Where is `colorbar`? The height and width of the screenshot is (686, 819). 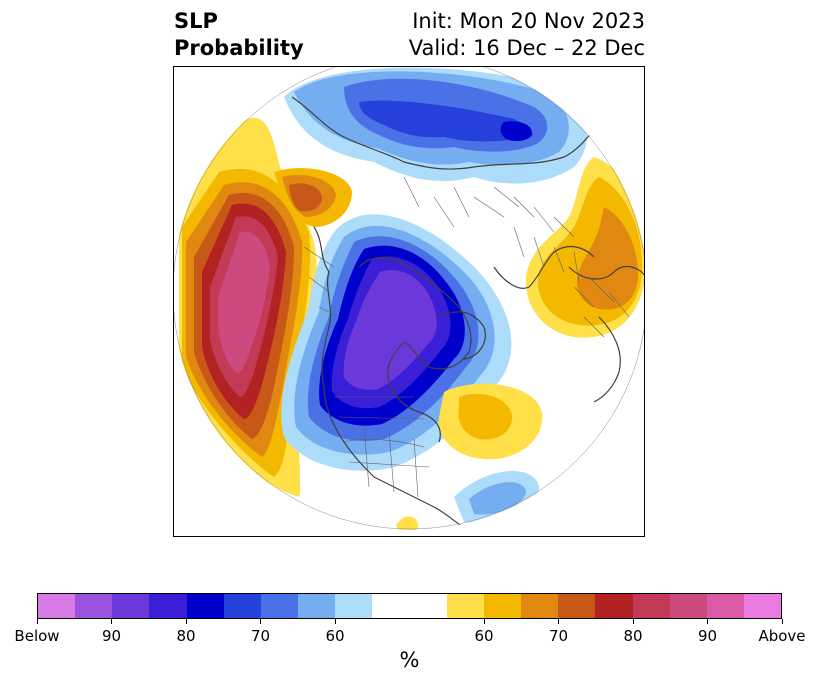
colorbar is located at coordinates (409, 606).